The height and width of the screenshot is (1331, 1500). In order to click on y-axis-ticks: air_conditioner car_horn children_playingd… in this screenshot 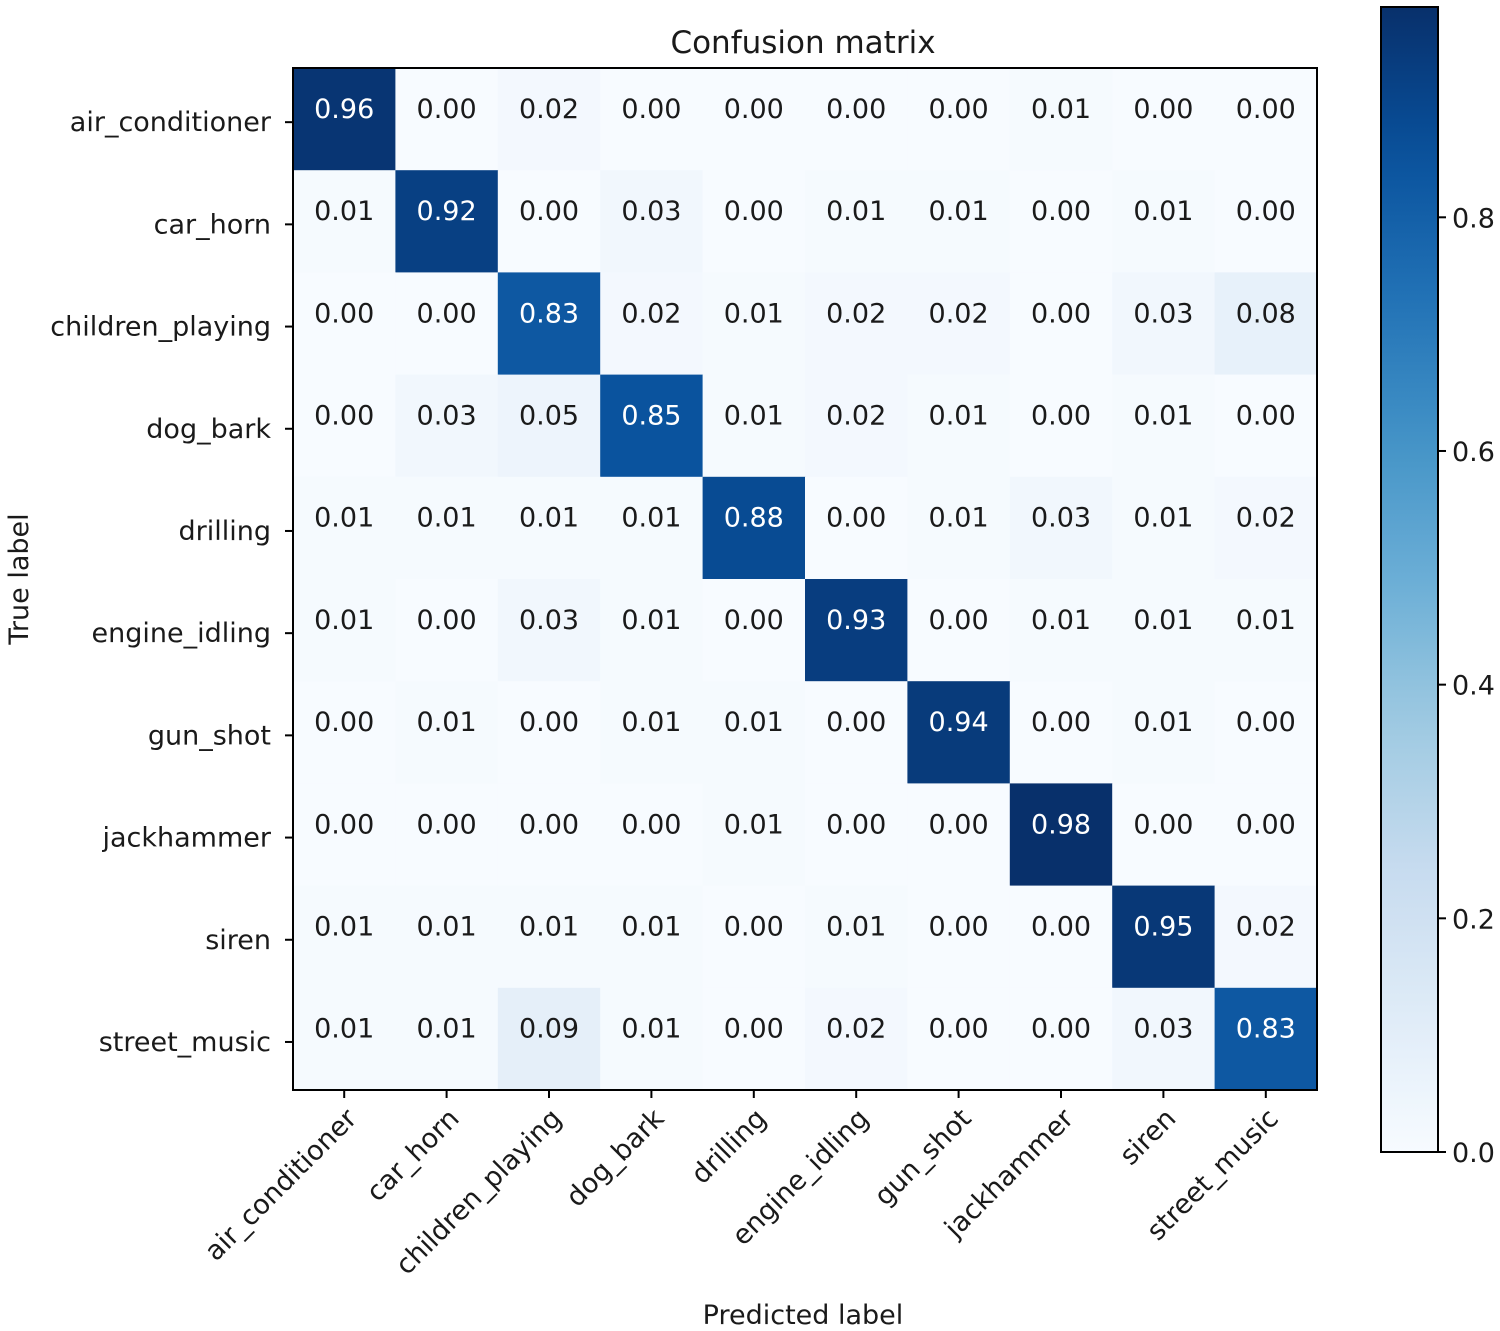, I will do `click(171, 582)`.